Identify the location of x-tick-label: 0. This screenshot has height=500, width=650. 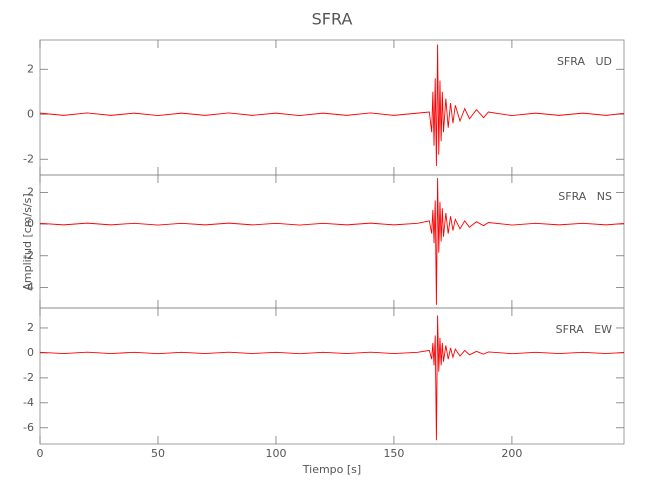
(40, 453).